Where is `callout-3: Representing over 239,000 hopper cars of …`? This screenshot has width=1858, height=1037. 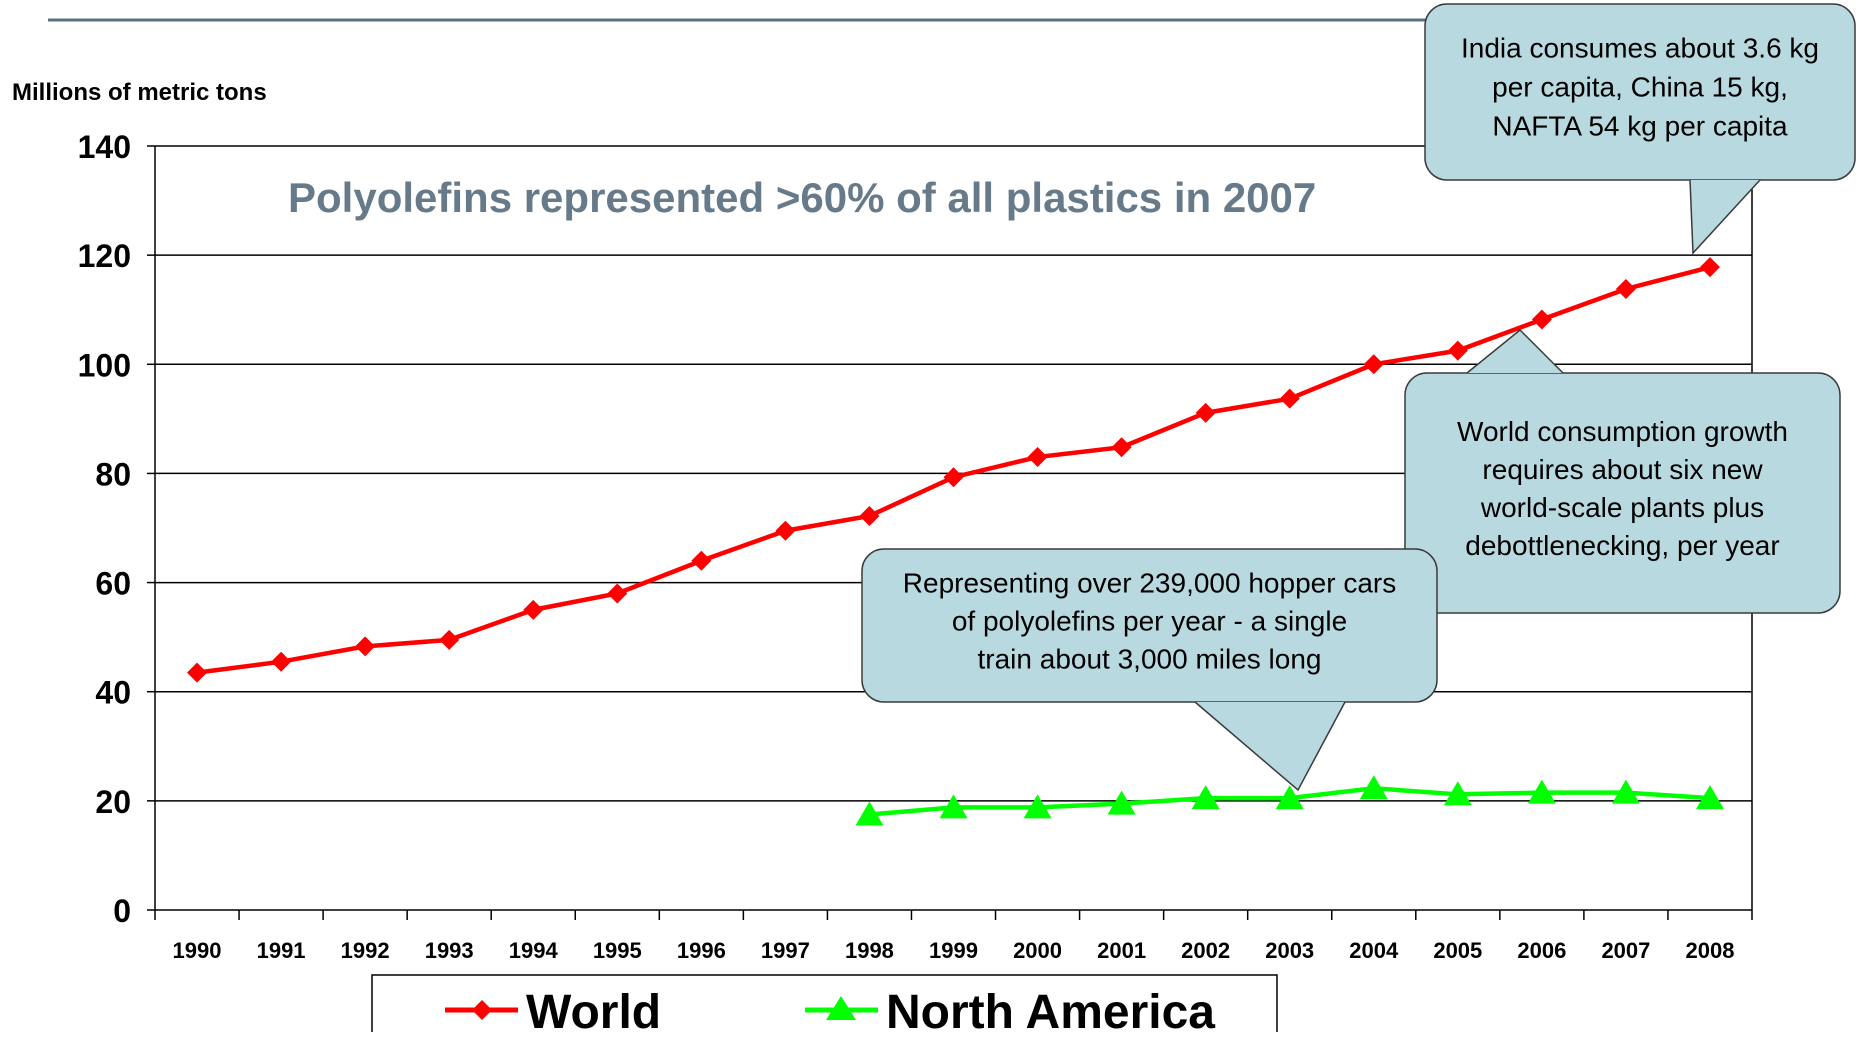 callout-3: Representing over 239,000 hopper cars of … is located at coordinates (1149, 670).